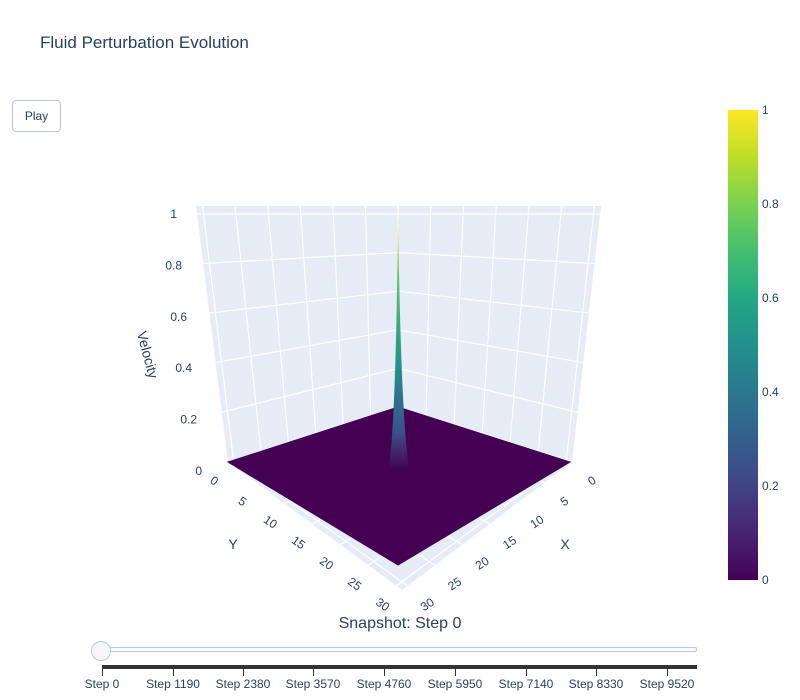 The width and height of the screenshot is (800, 700). I want to click on x-tick-label: 30, so click(427, 604).